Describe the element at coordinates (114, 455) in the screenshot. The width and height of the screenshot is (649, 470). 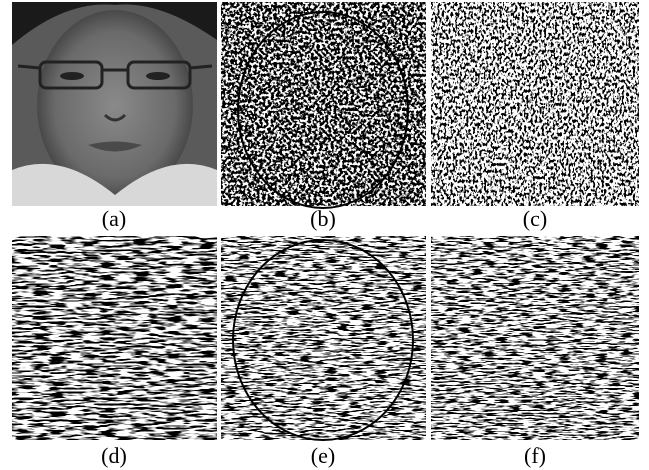
I see `panel-label: (d)` at that location.